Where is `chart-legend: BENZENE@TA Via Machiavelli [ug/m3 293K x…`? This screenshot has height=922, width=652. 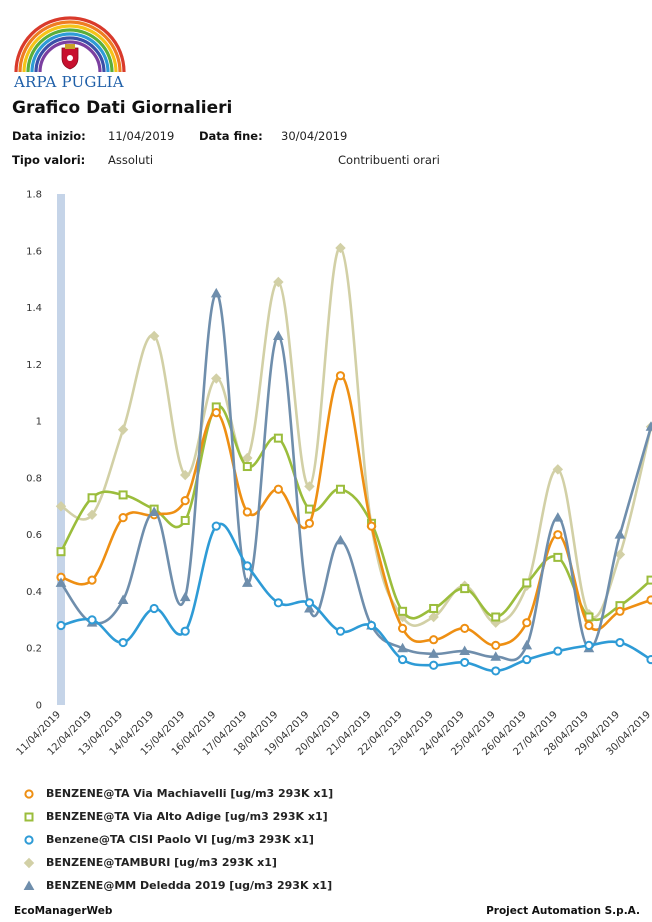 chart-legend: BENZENE@TA Via Machiavelli [ug/m3 293K x… is located at coordinates (177, 839).